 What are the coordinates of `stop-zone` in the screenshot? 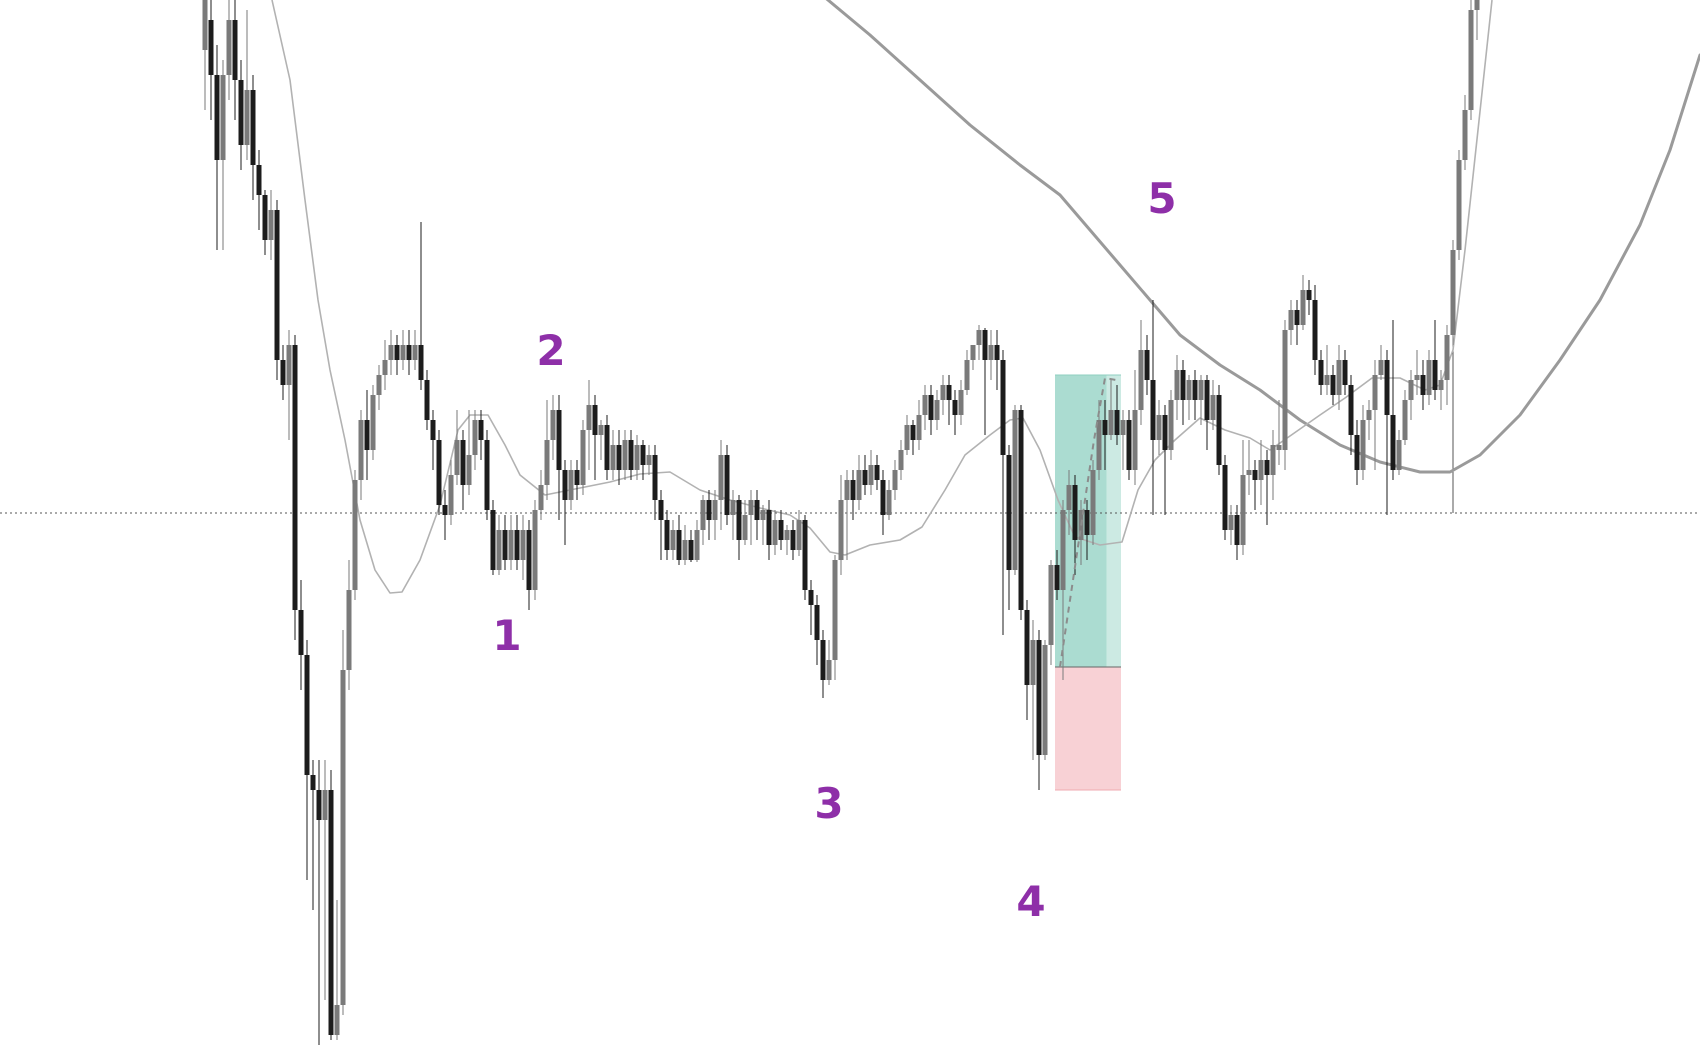 It's located at (1088, 728).